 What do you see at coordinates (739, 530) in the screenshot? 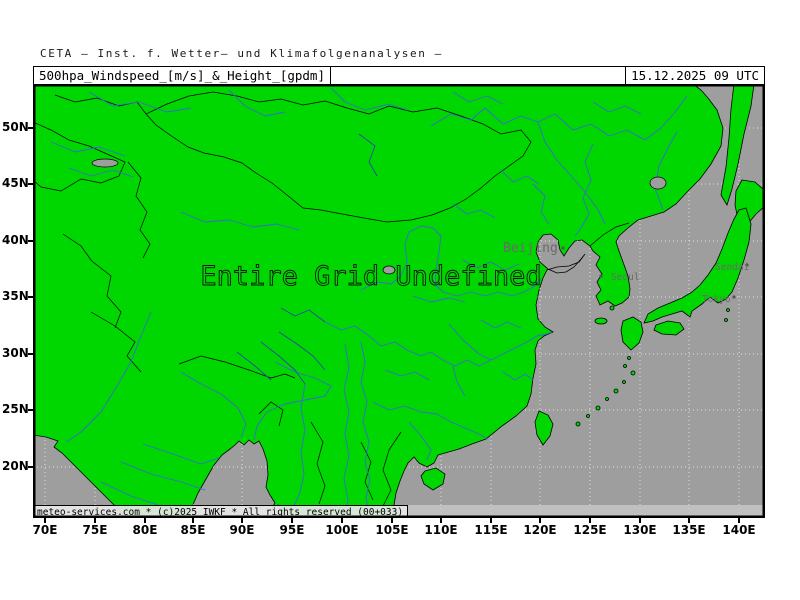
I see `lon-tick-label: 140E` at bounding box center [739, 530].